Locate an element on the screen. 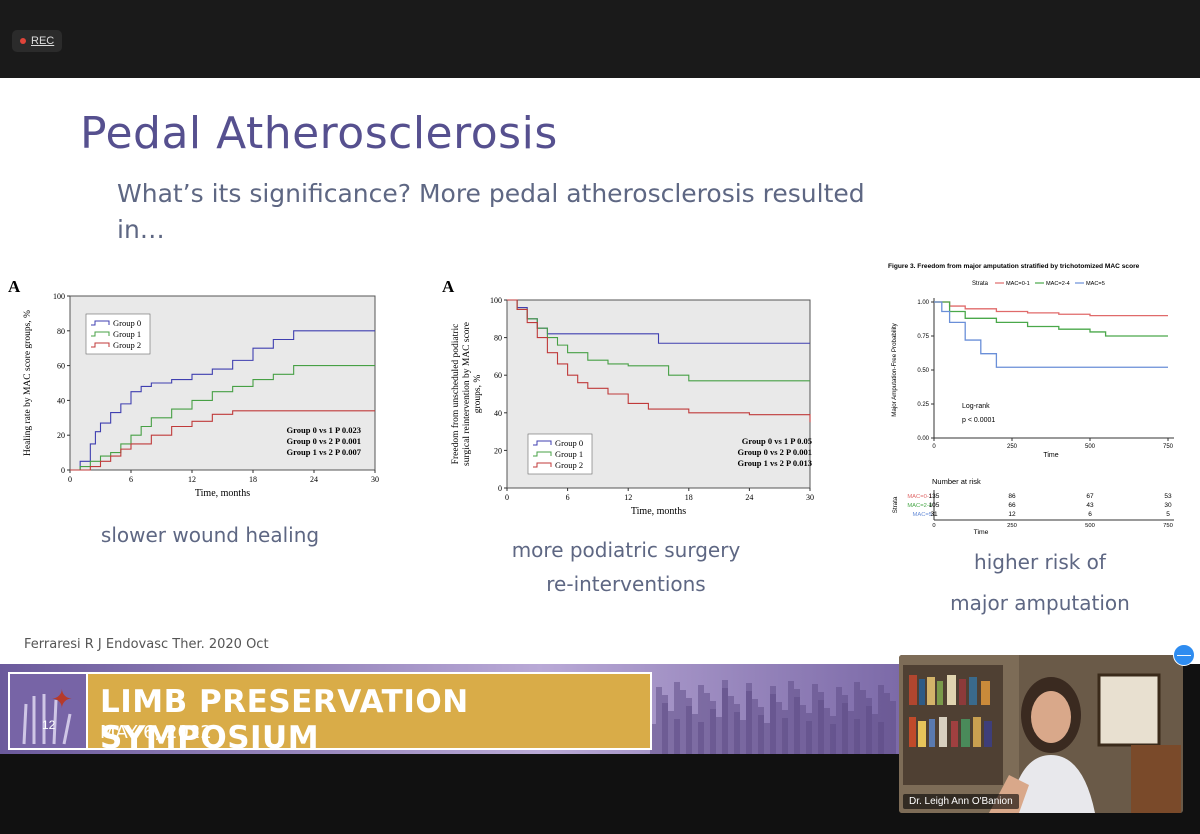  p-value-annotation: Group 0 vs 1 P 0.05 is located at coordinates (777, 441).